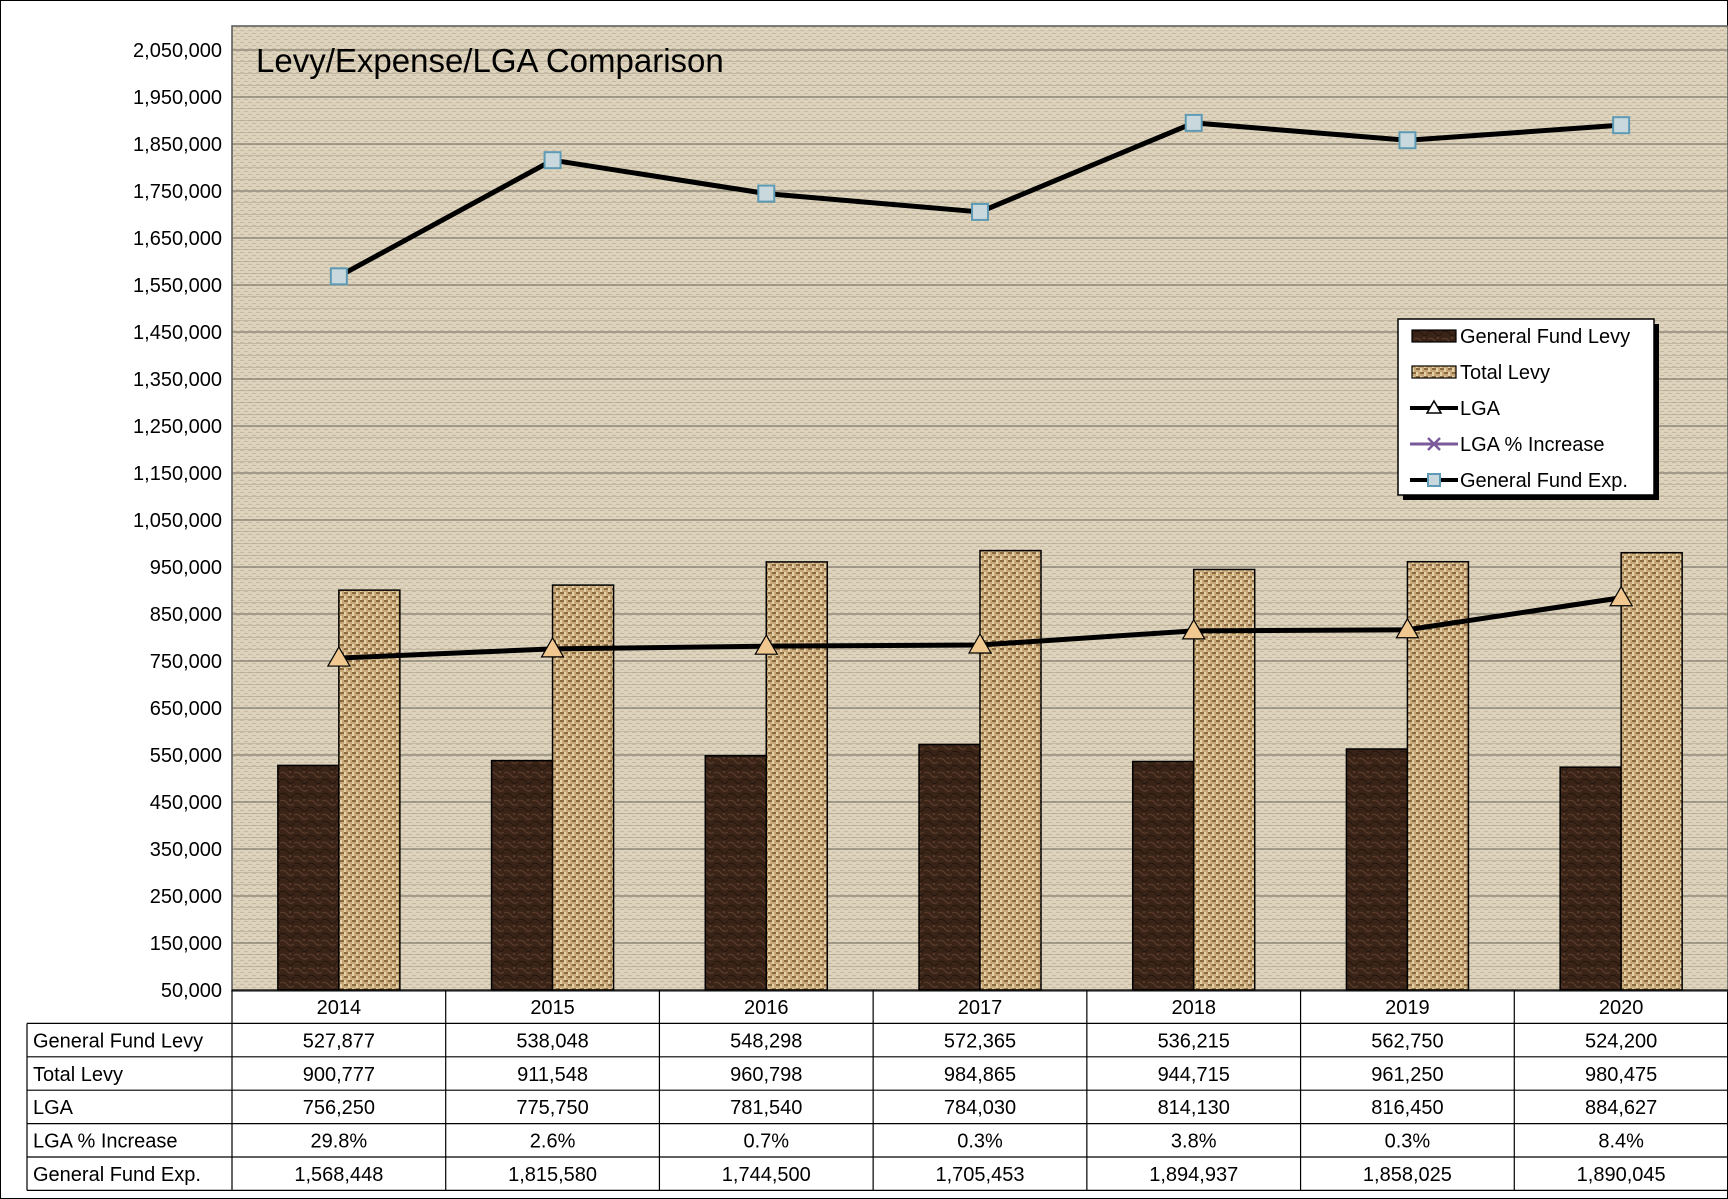 The width and height of the screenshot is (1728, 1199). Describe the element at coordinates (490, 60) in the screenshot. I see `chart-title: Levy/Expense/LGA Comparison` at that location.